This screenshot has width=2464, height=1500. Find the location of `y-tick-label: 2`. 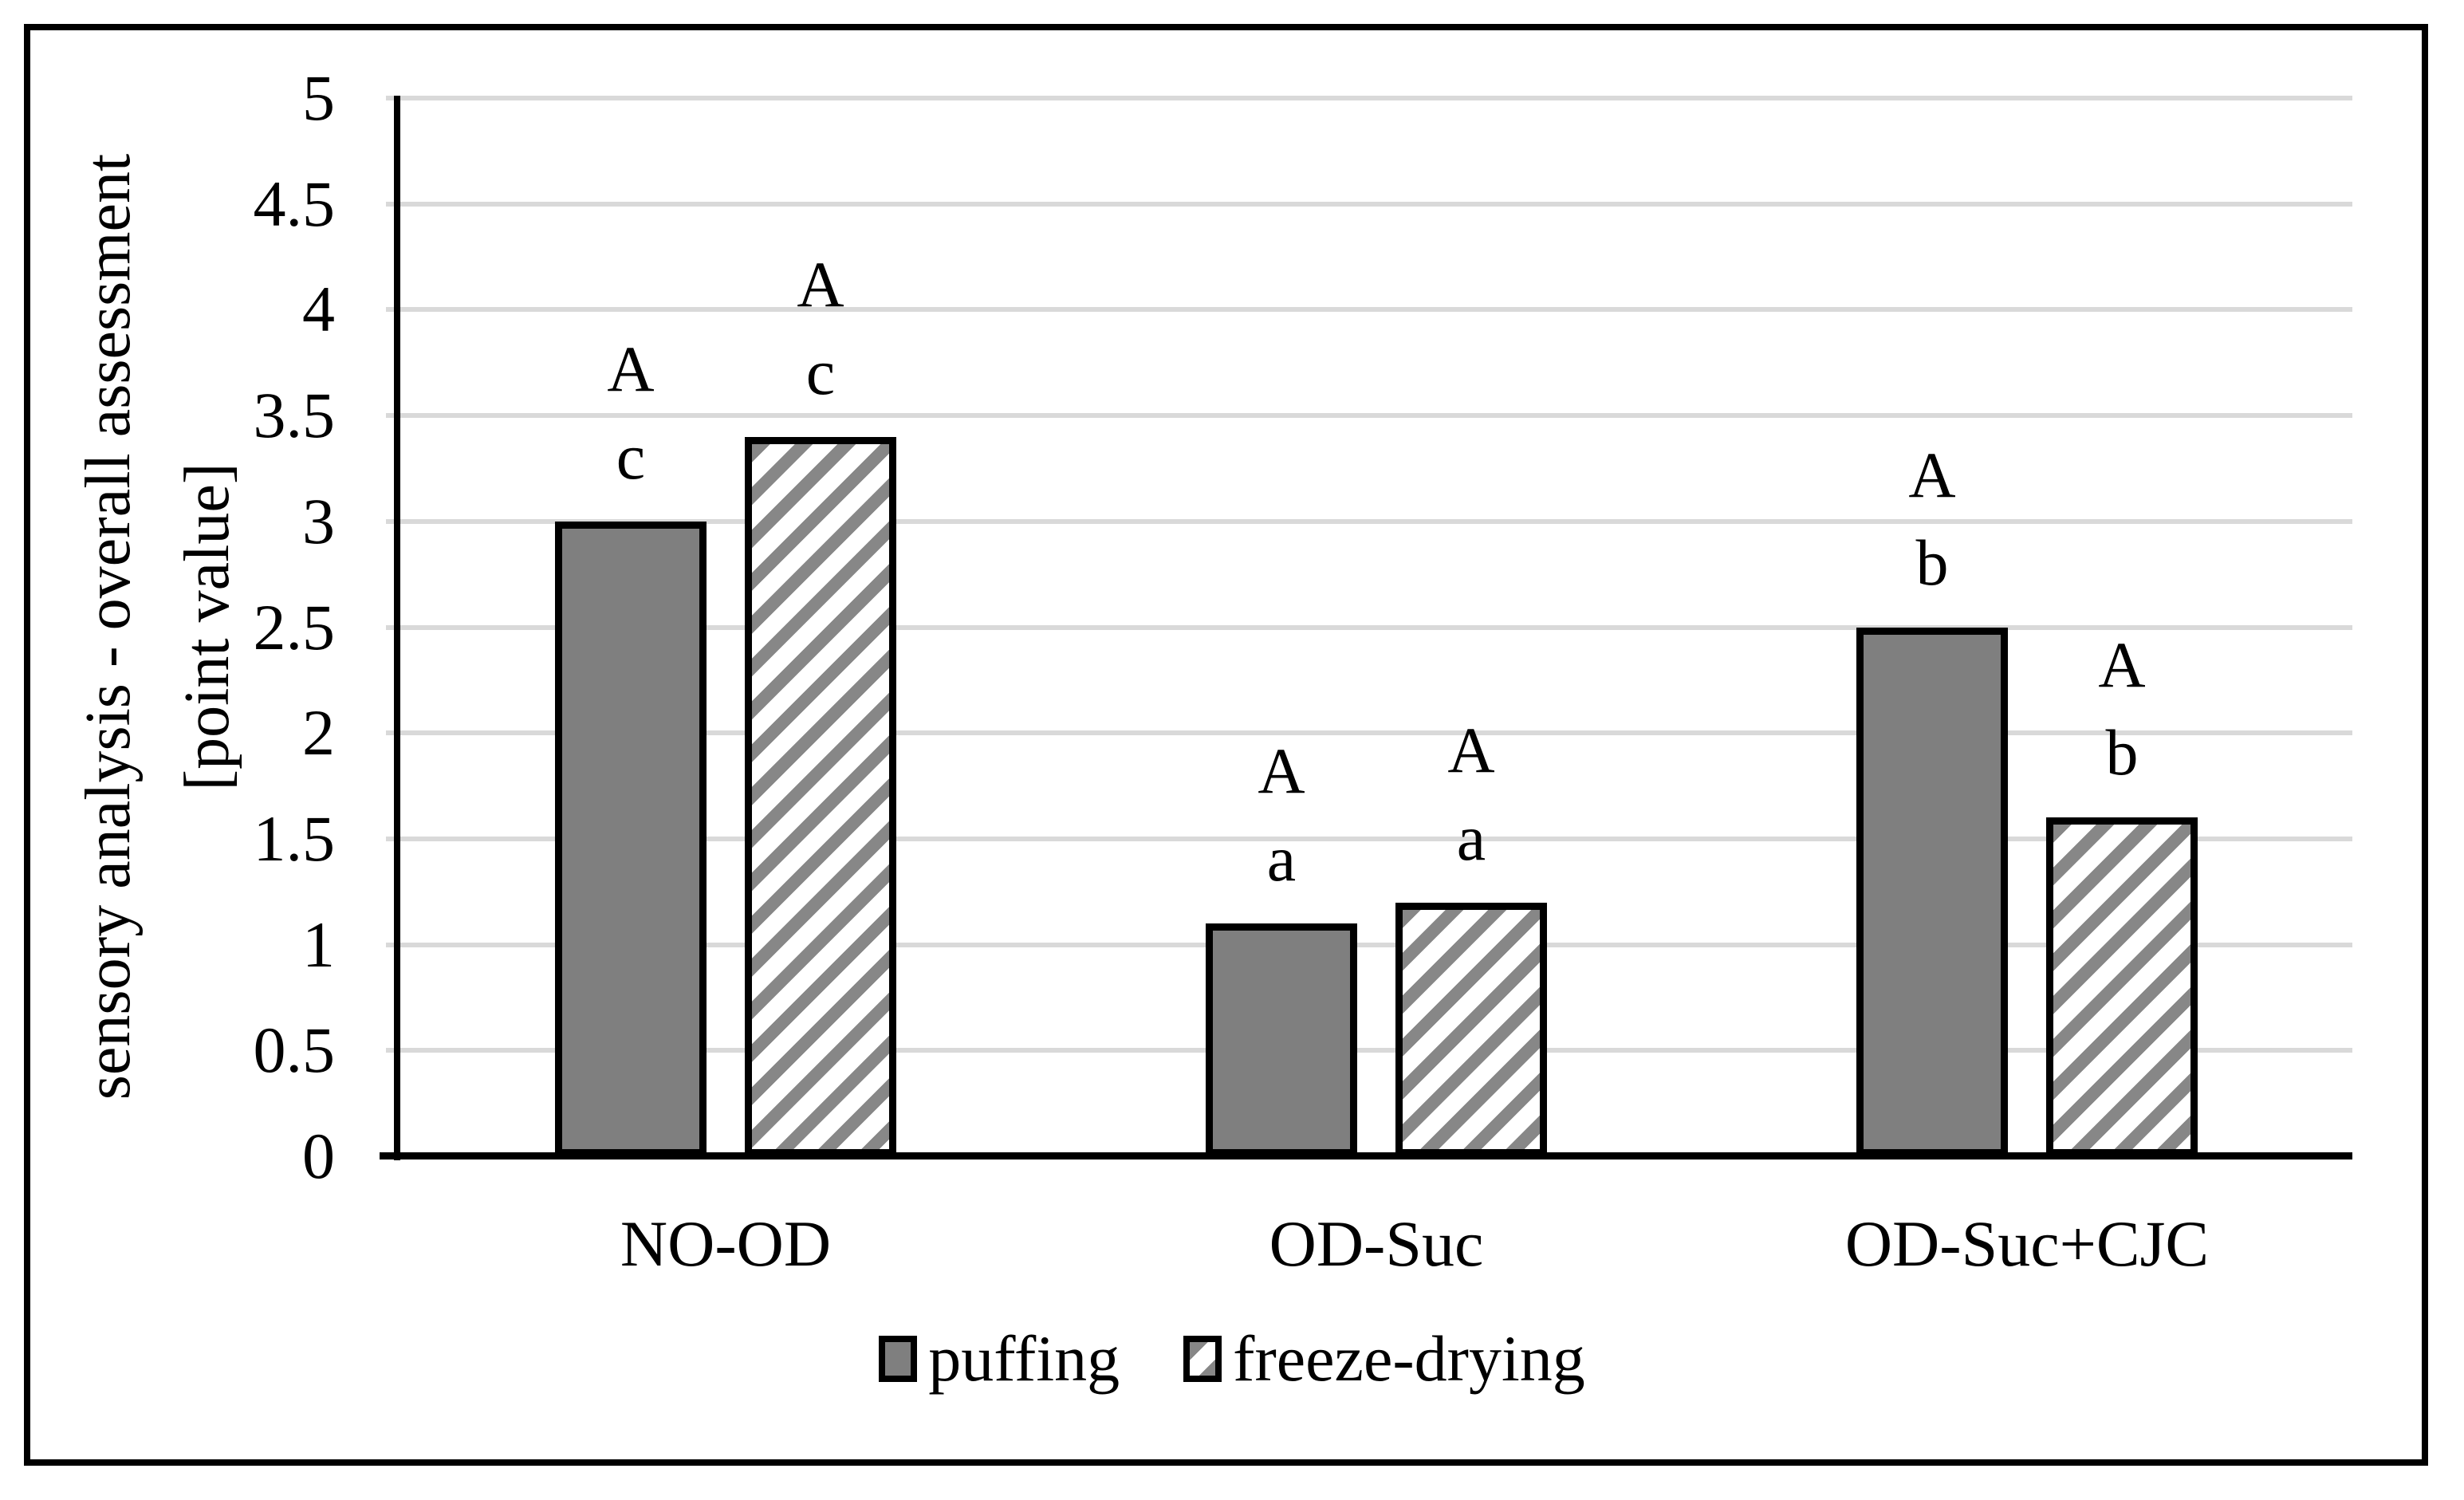

y-tick-label: 2 is located at coordinates (318, 733).